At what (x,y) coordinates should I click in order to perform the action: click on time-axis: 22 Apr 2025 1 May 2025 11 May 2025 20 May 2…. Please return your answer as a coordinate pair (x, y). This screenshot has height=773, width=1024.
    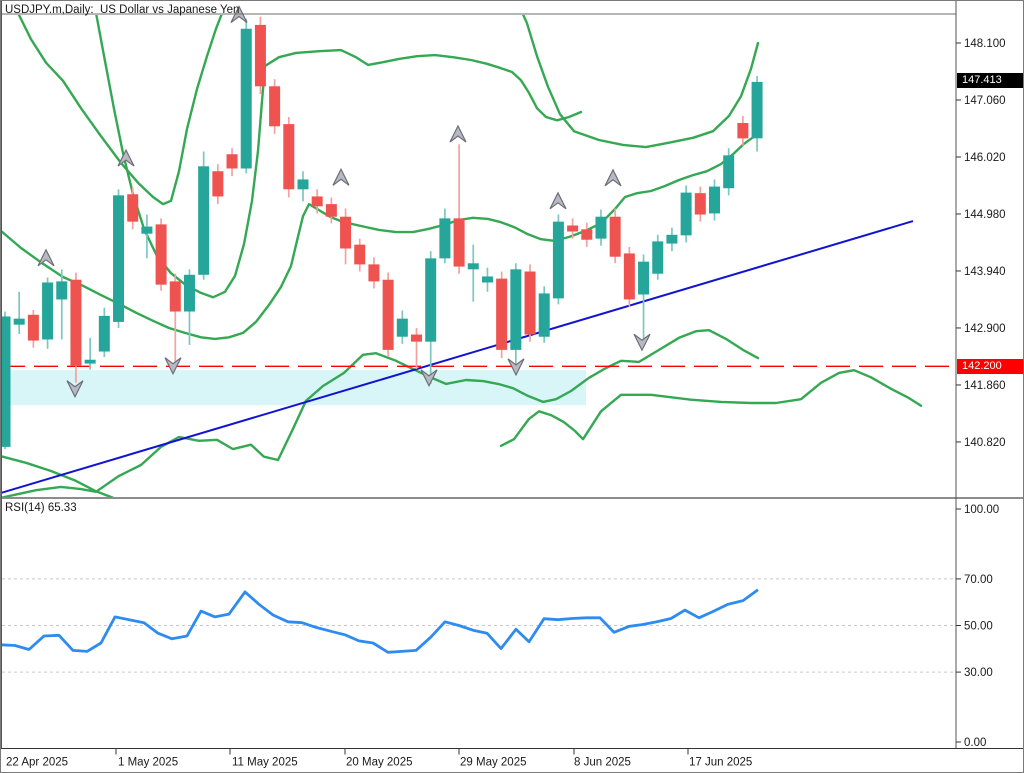
    Looking at the image, I should click on (379, 758).